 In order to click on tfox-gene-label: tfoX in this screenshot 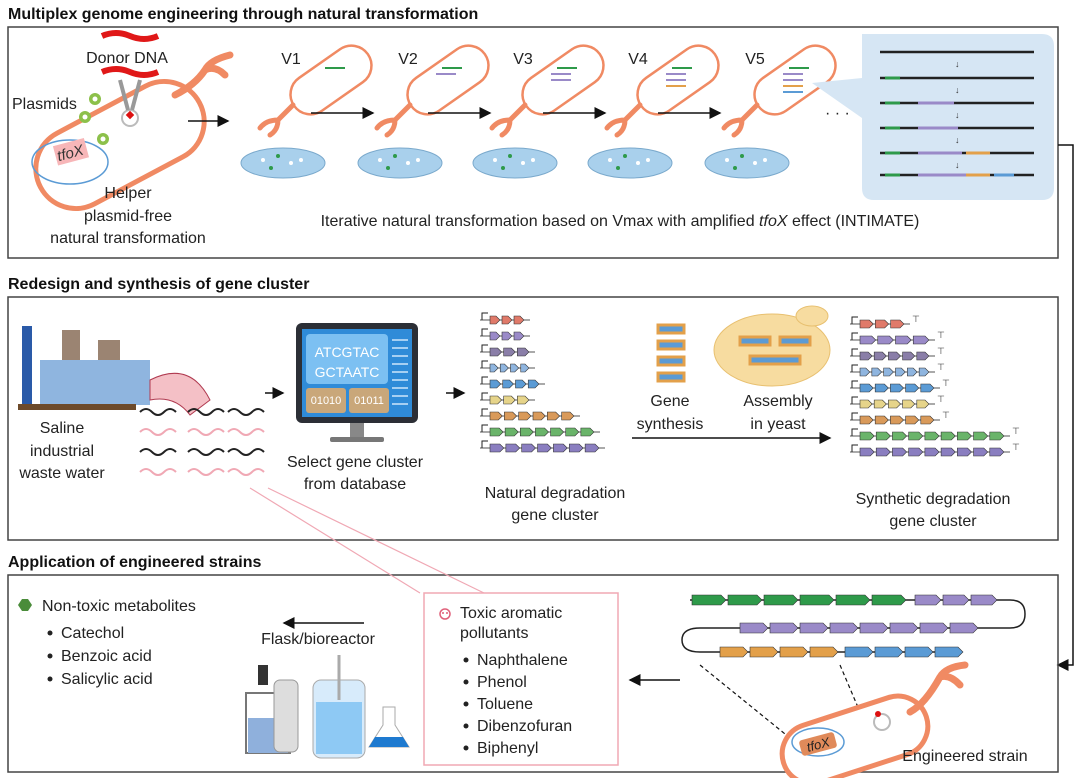, I will do `click(70, 154)`.